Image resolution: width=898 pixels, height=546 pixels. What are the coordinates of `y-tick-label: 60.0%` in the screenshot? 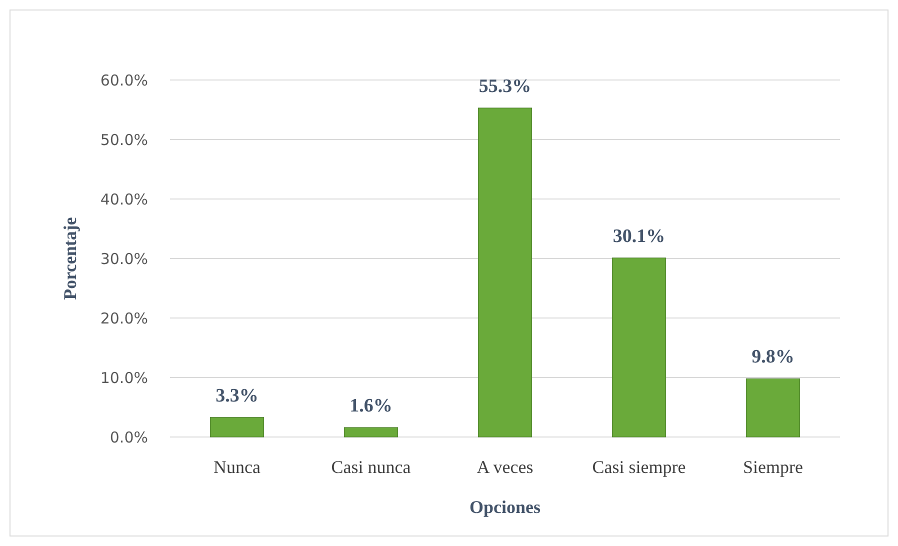 It's located at (124, 80).